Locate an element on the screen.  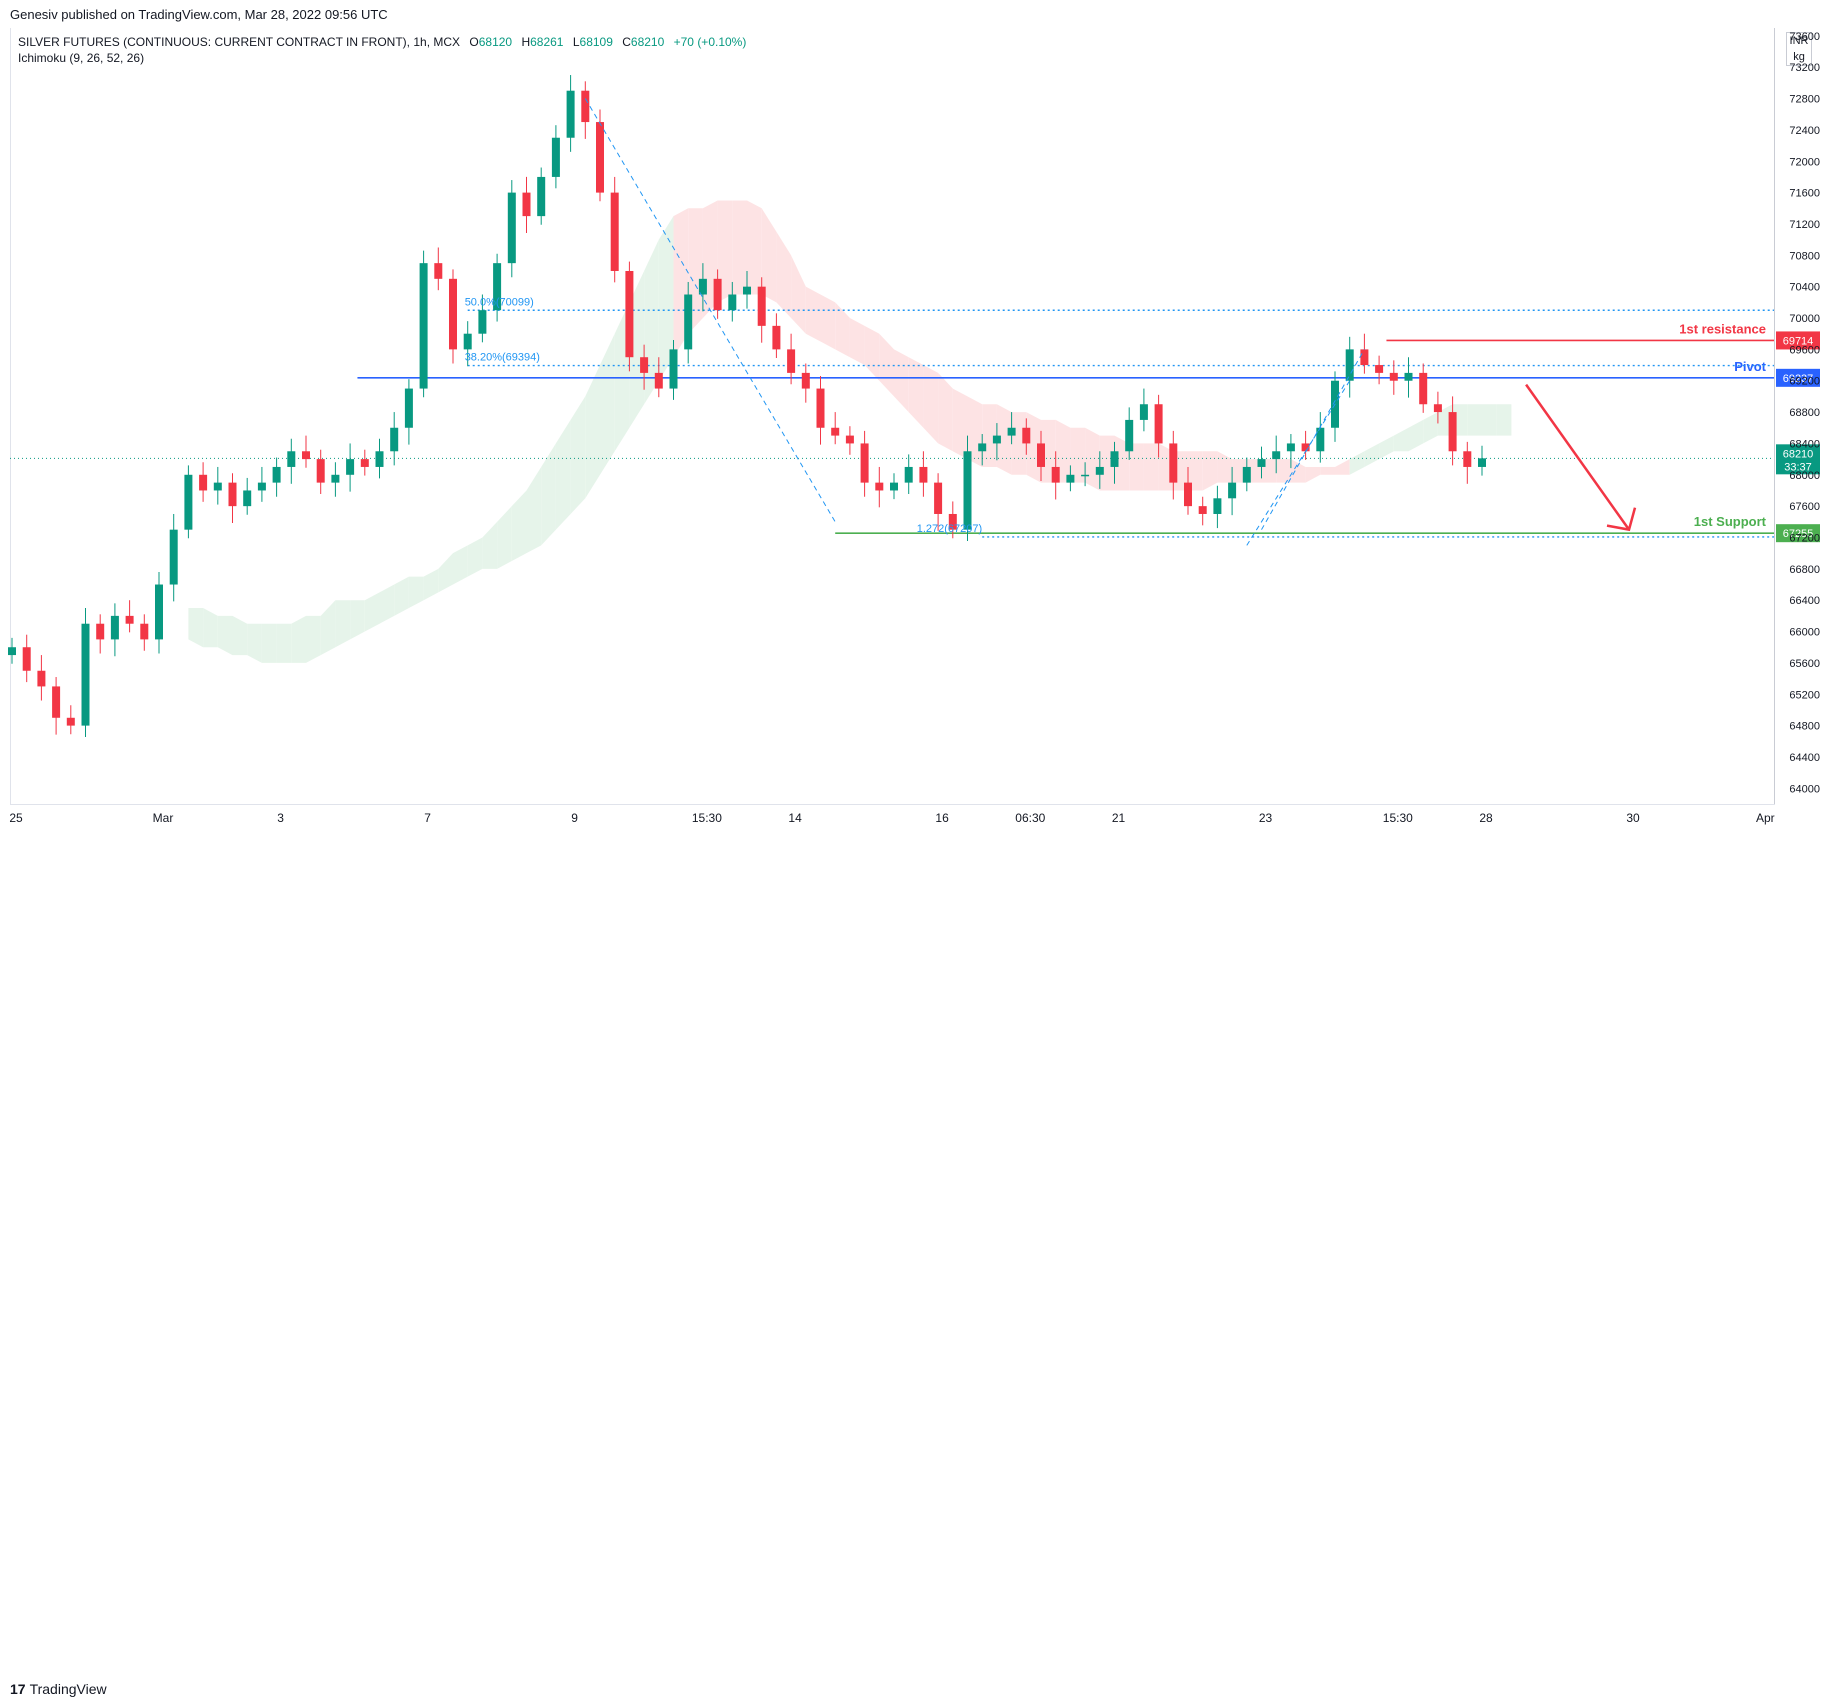
brand-label: TradingView is located at coordinates (68, 1689).